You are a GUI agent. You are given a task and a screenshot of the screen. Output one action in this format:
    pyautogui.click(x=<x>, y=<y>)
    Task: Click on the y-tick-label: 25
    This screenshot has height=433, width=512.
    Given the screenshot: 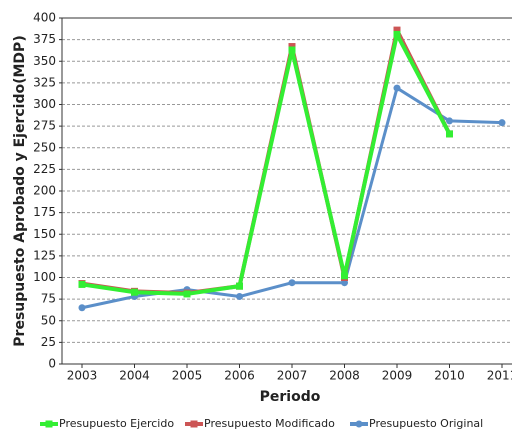 What is the action you would take?
    pyautogui.click(x=48, y=342)
    